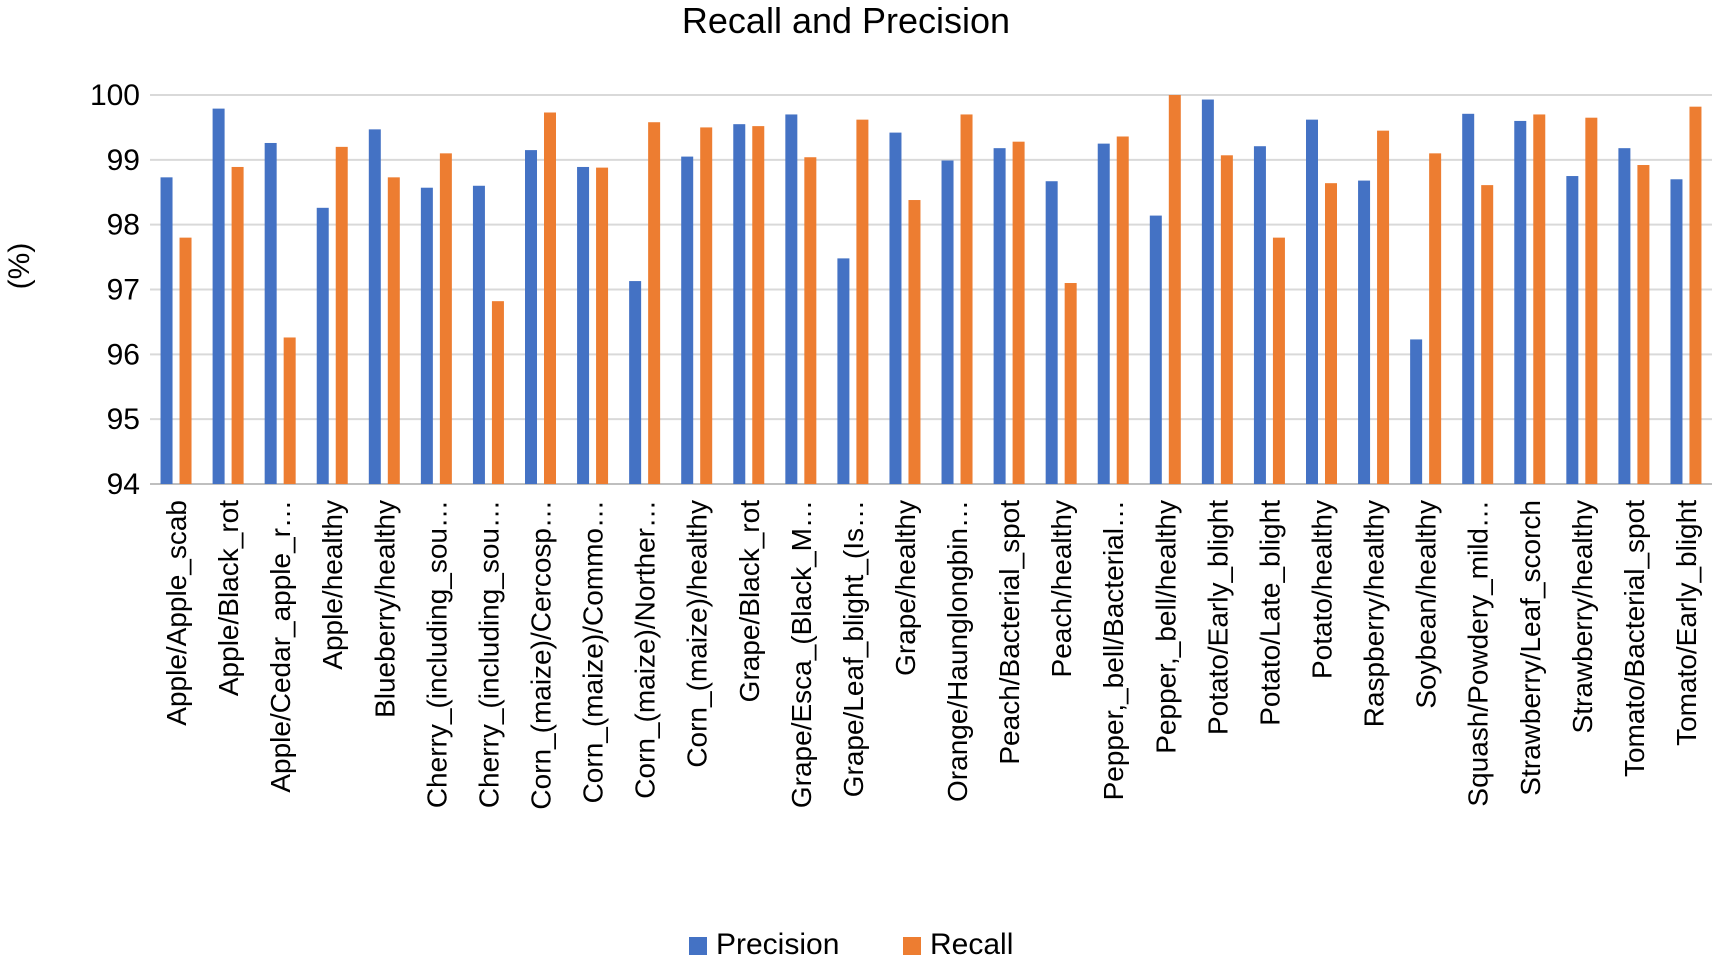 This screenshot has width=1712, height=965. What do you see at coordinates (971, 944) in the screenshot?
I see `legend-label-recall: Recall` at bounding box center [971, 944].